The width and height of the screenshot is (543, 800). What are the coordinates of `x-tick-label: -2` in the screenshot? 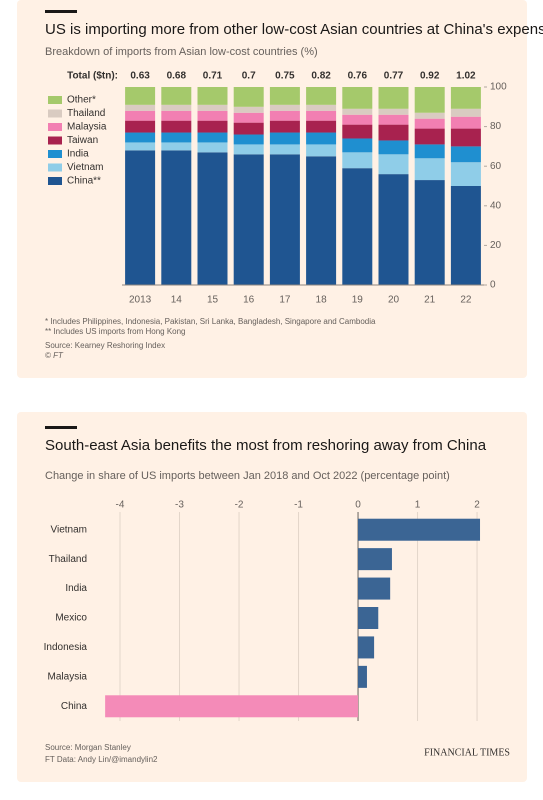 It's located at (239, 505).